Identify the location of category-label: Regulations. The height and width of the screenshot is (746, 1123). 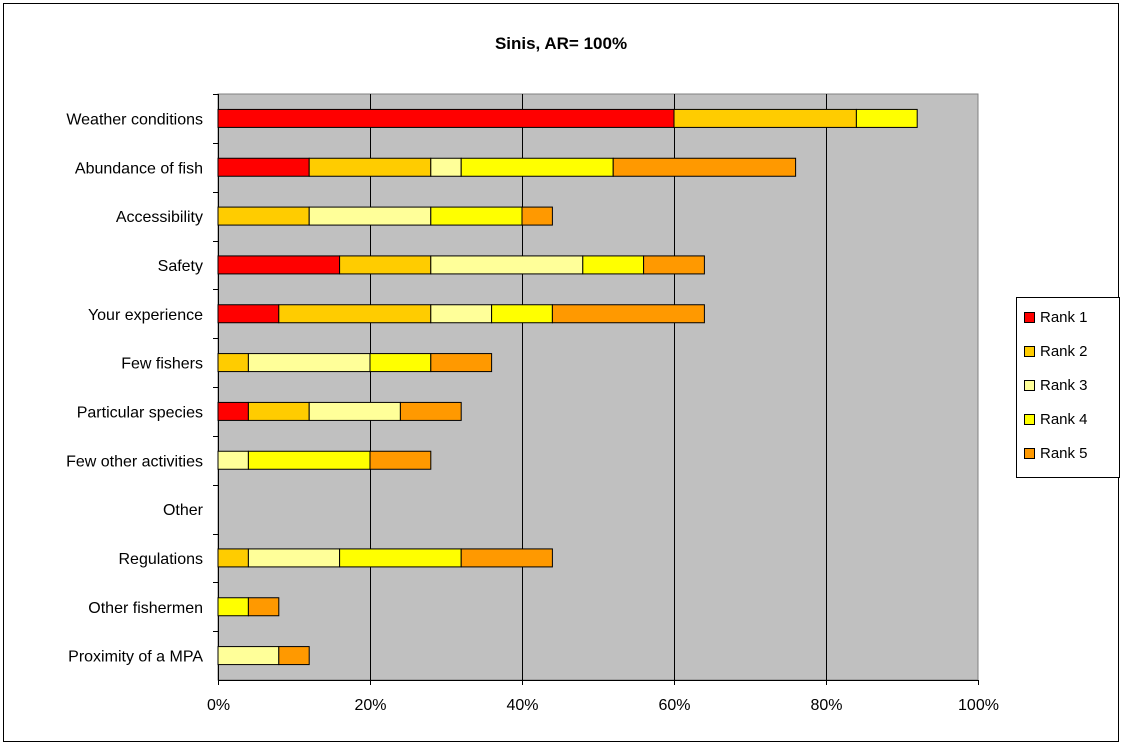
(161, 559).